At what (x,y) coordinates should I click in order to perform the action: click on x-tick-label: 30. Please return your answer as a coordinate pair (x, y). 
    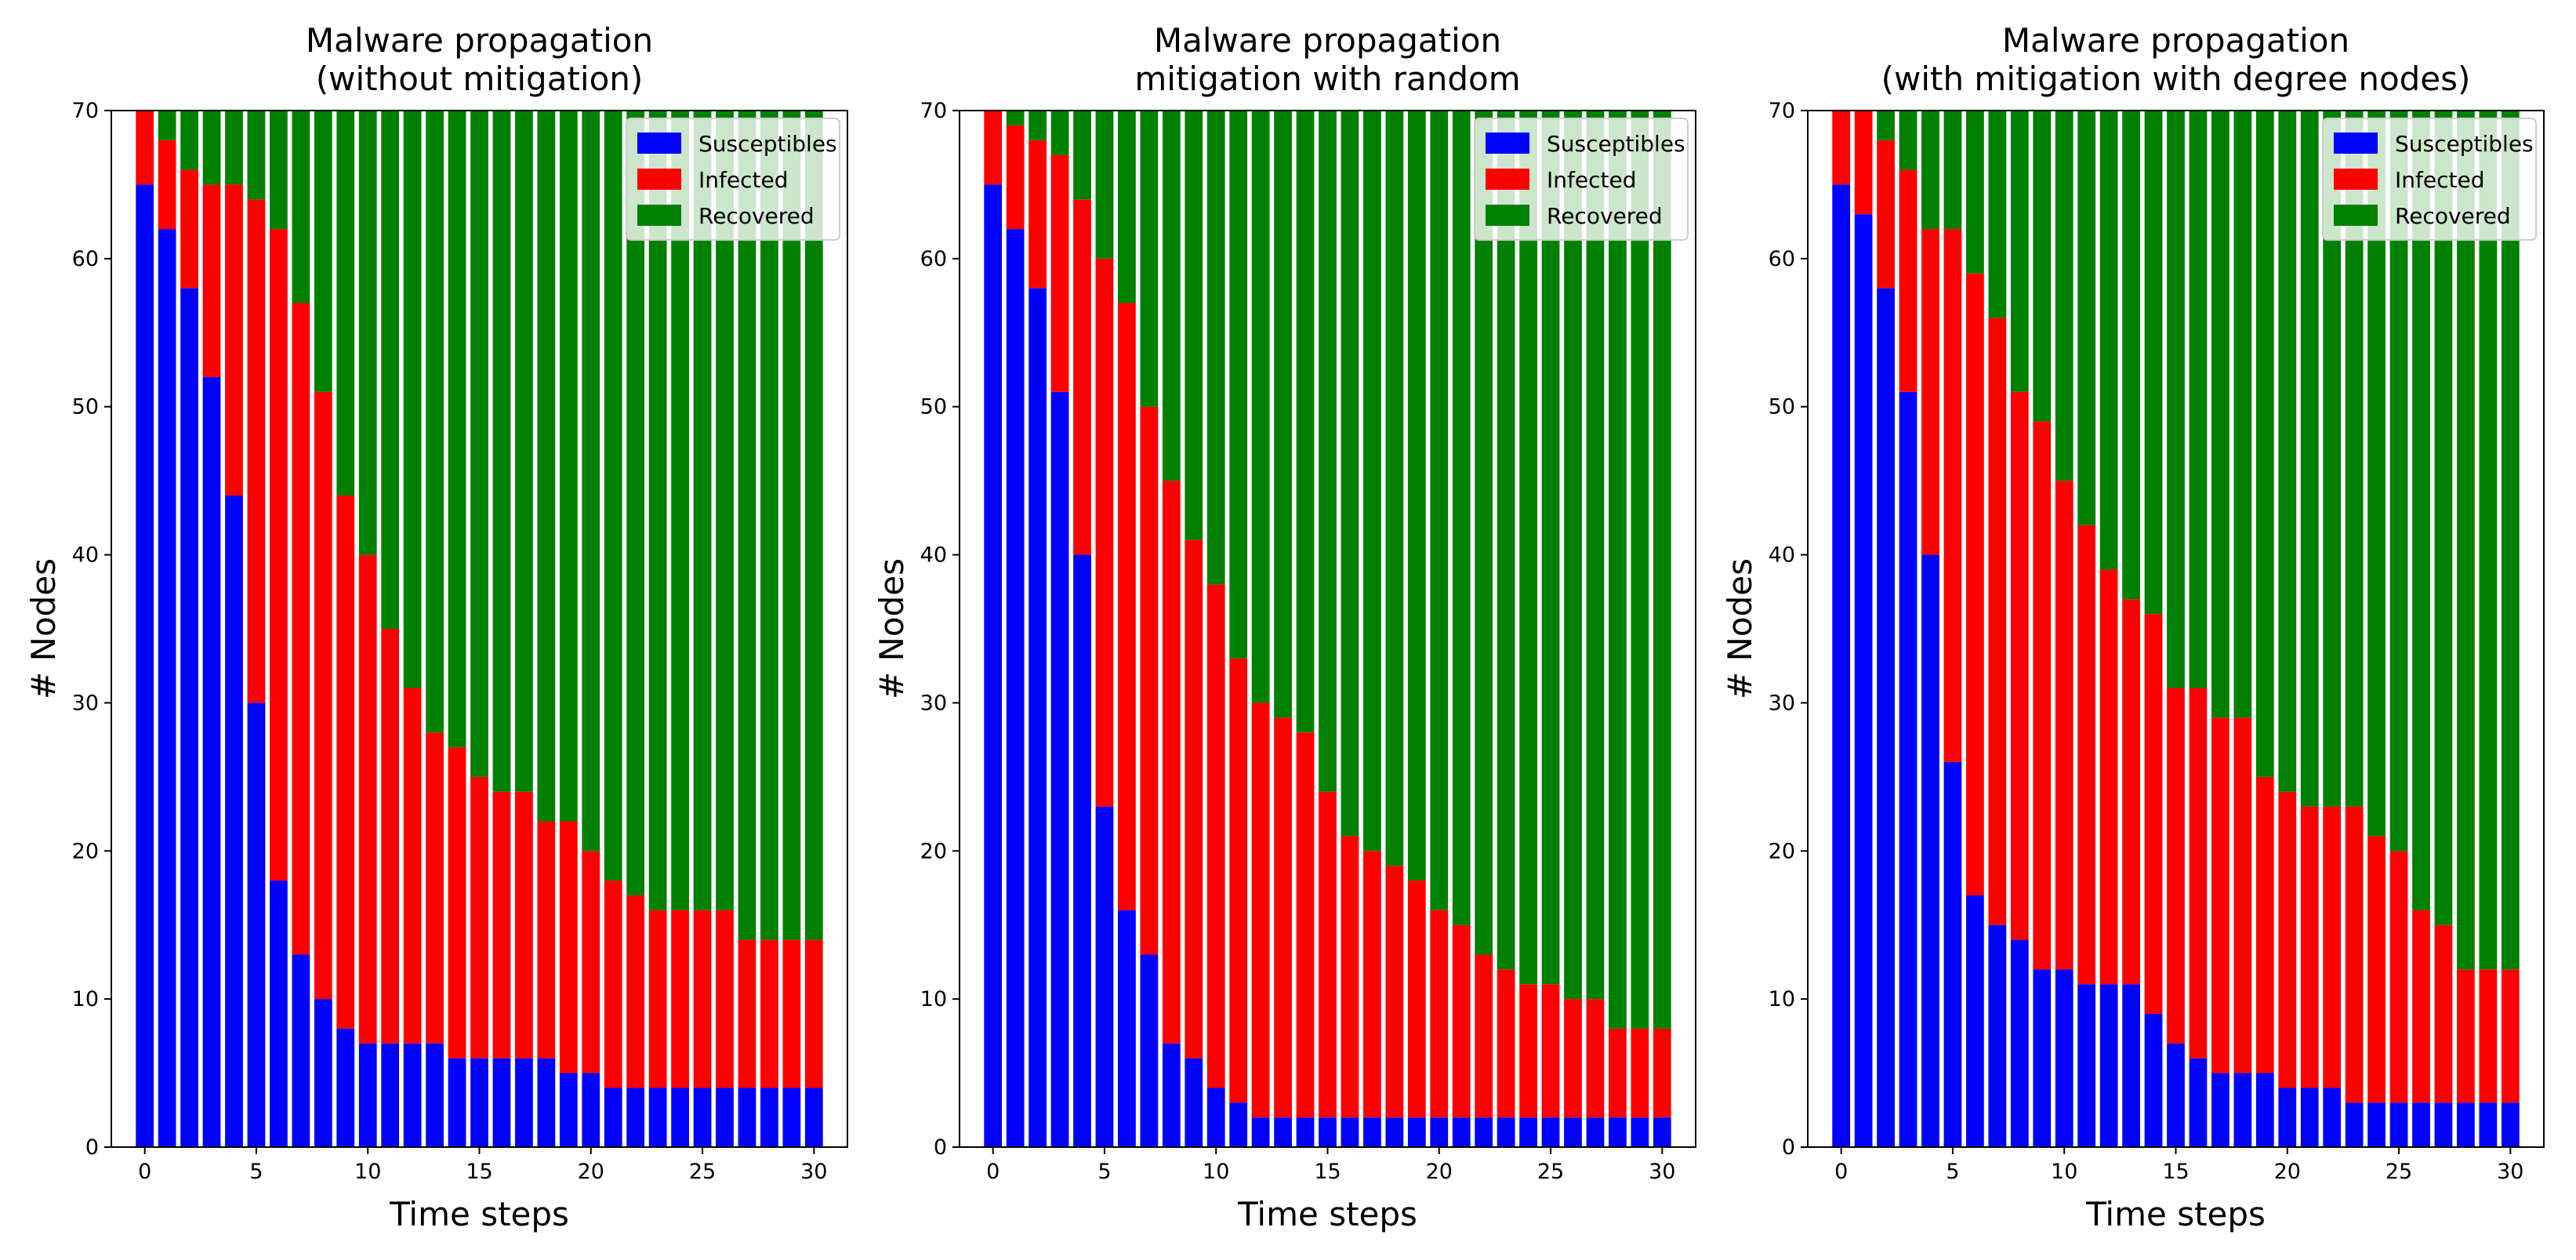
    Looking at the image, I should click on (2510, 1172).